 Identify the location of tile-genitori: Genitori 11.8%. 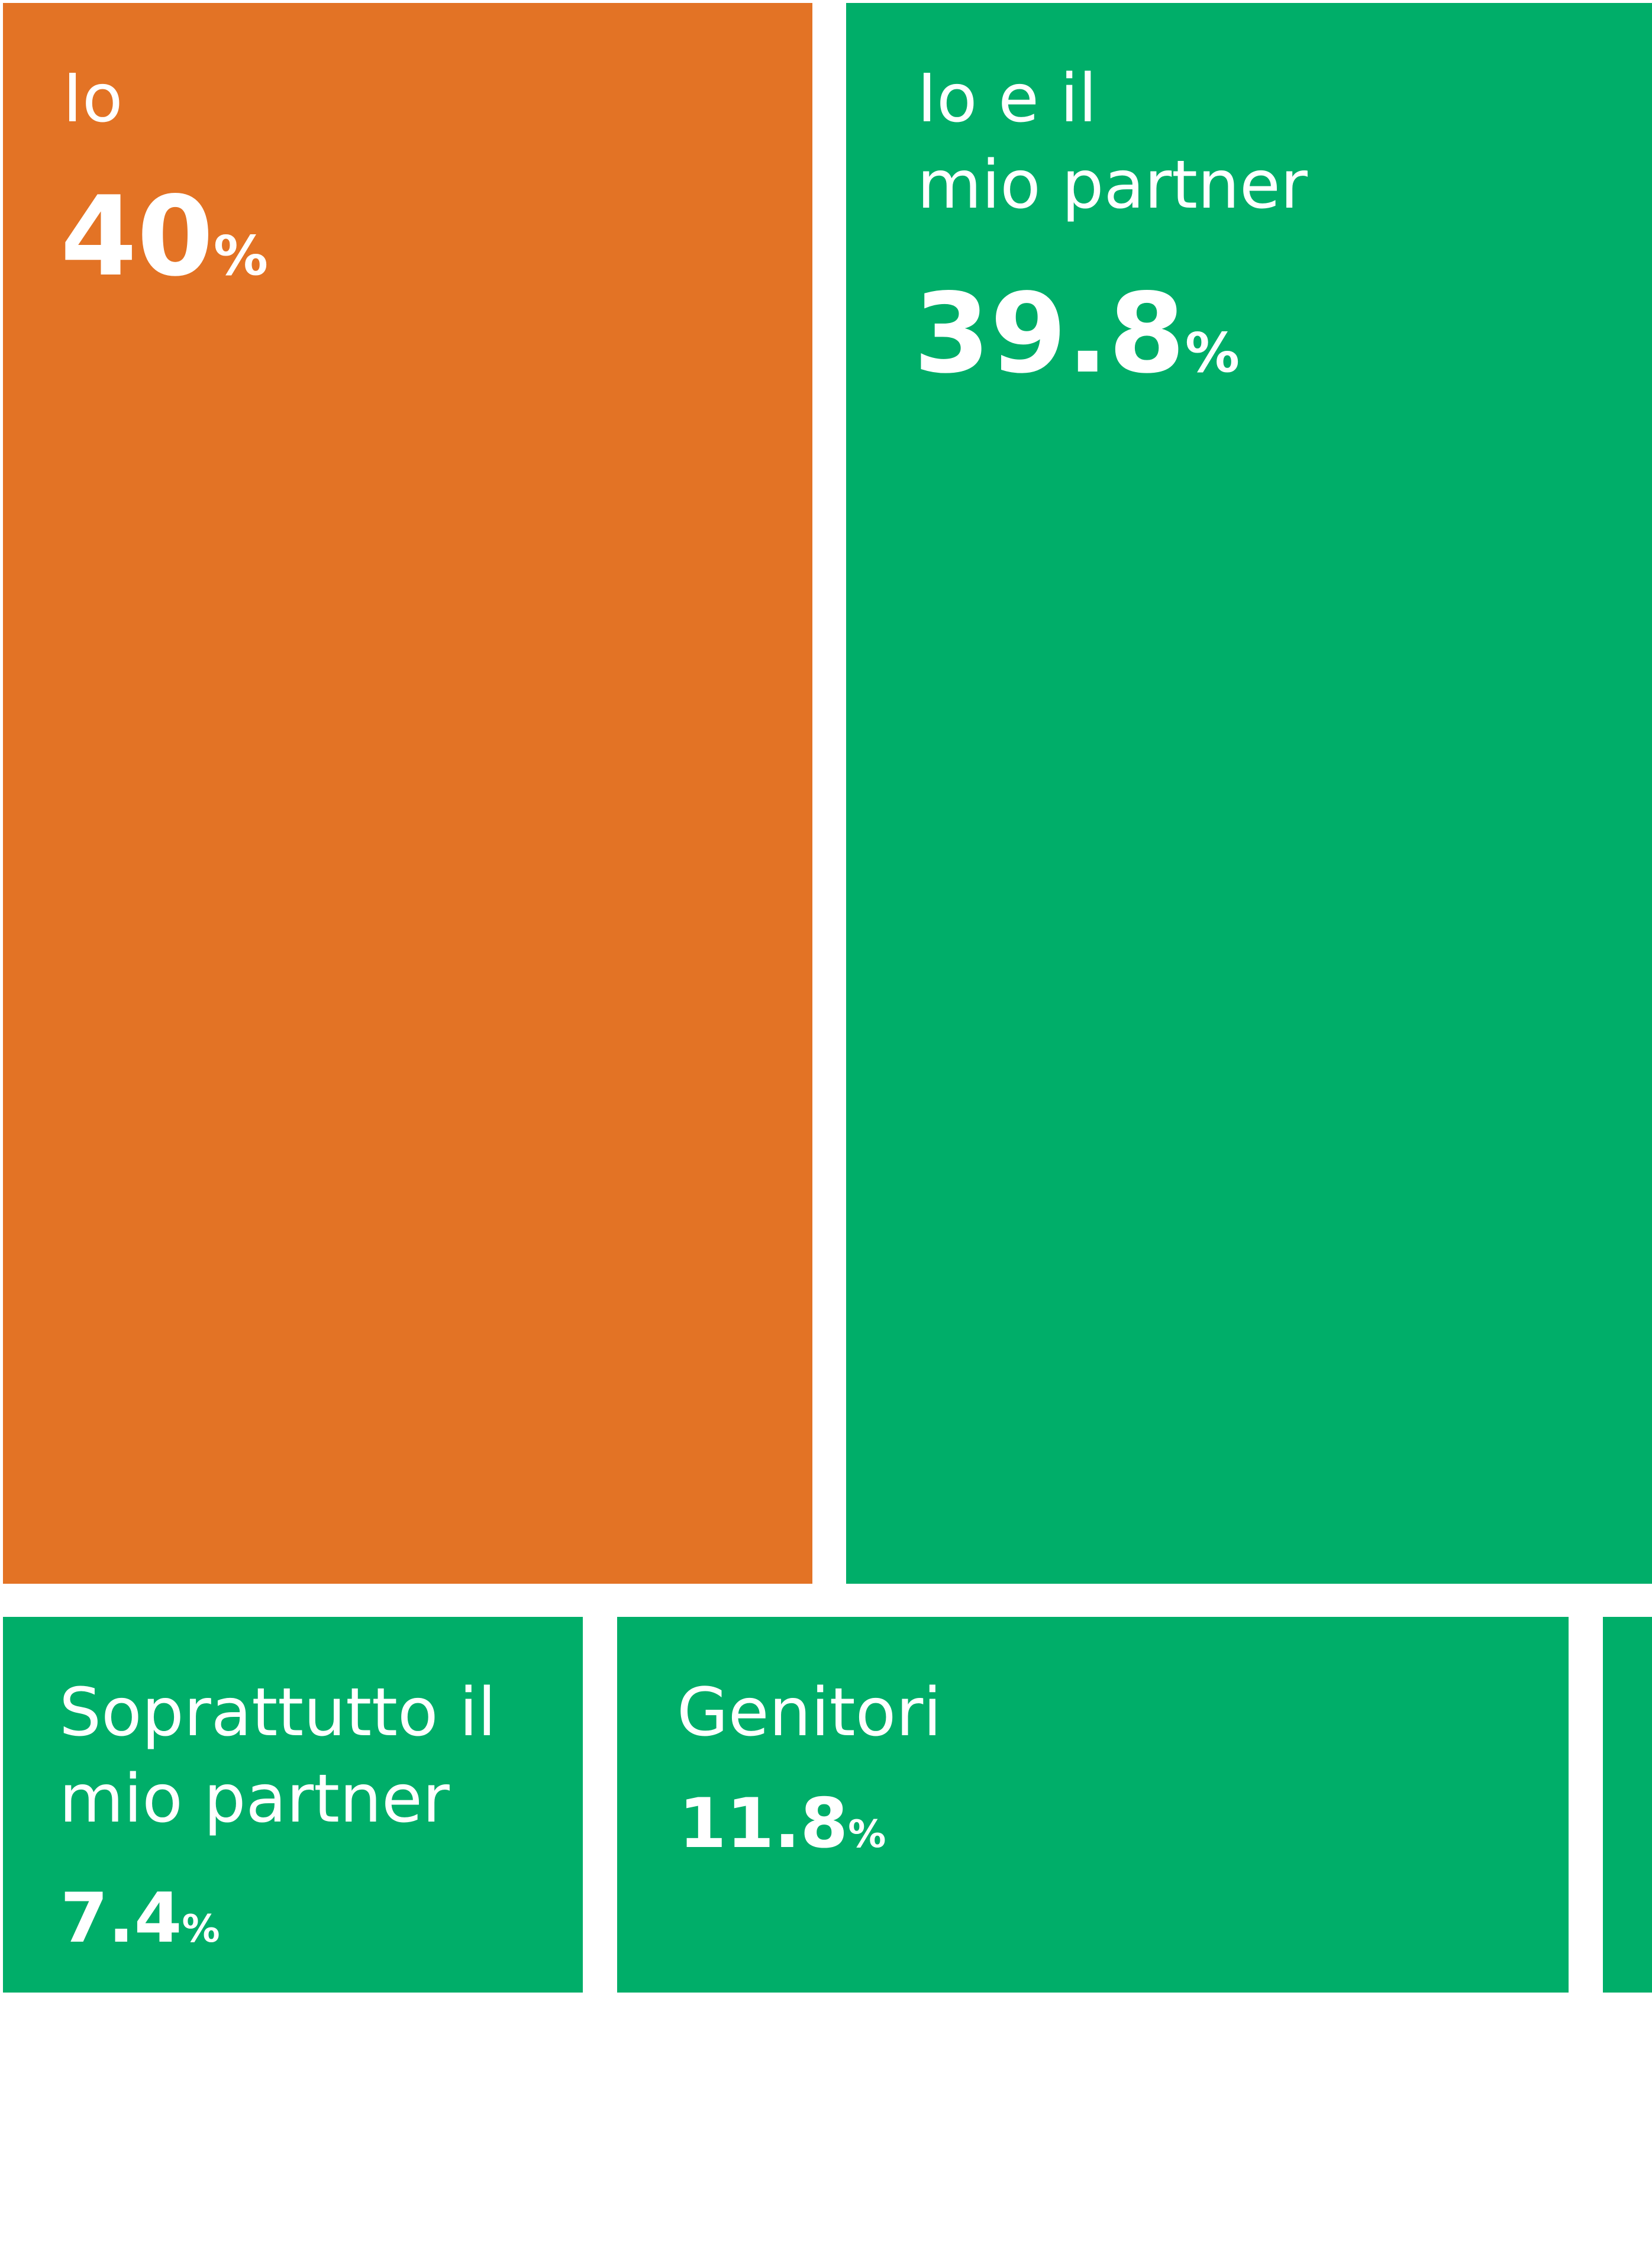
(1093, 1805).